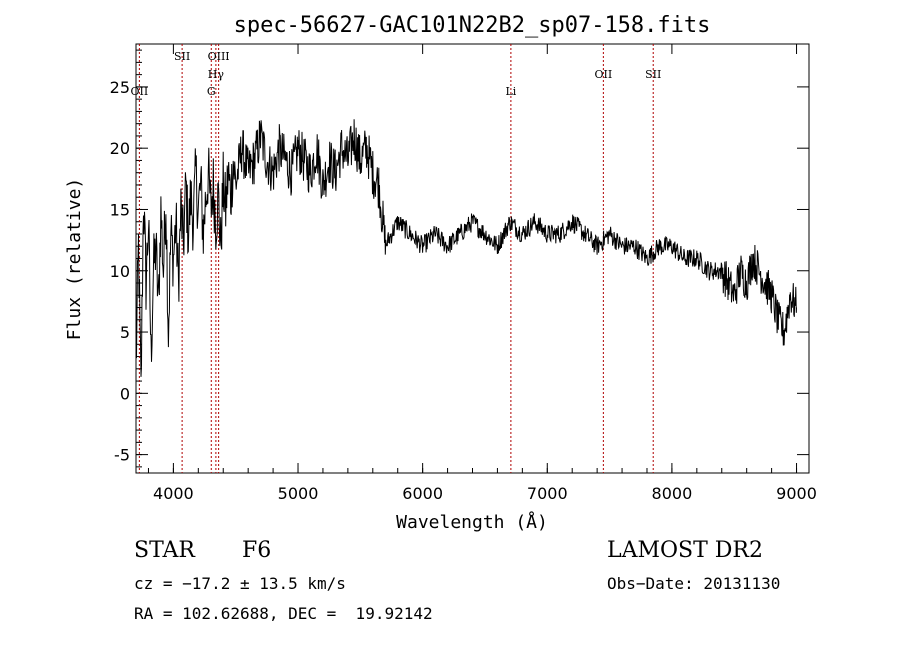 This screenshot has width=900, height=649. I want to click on line-marker-label: Hγ, so click(216, 74).